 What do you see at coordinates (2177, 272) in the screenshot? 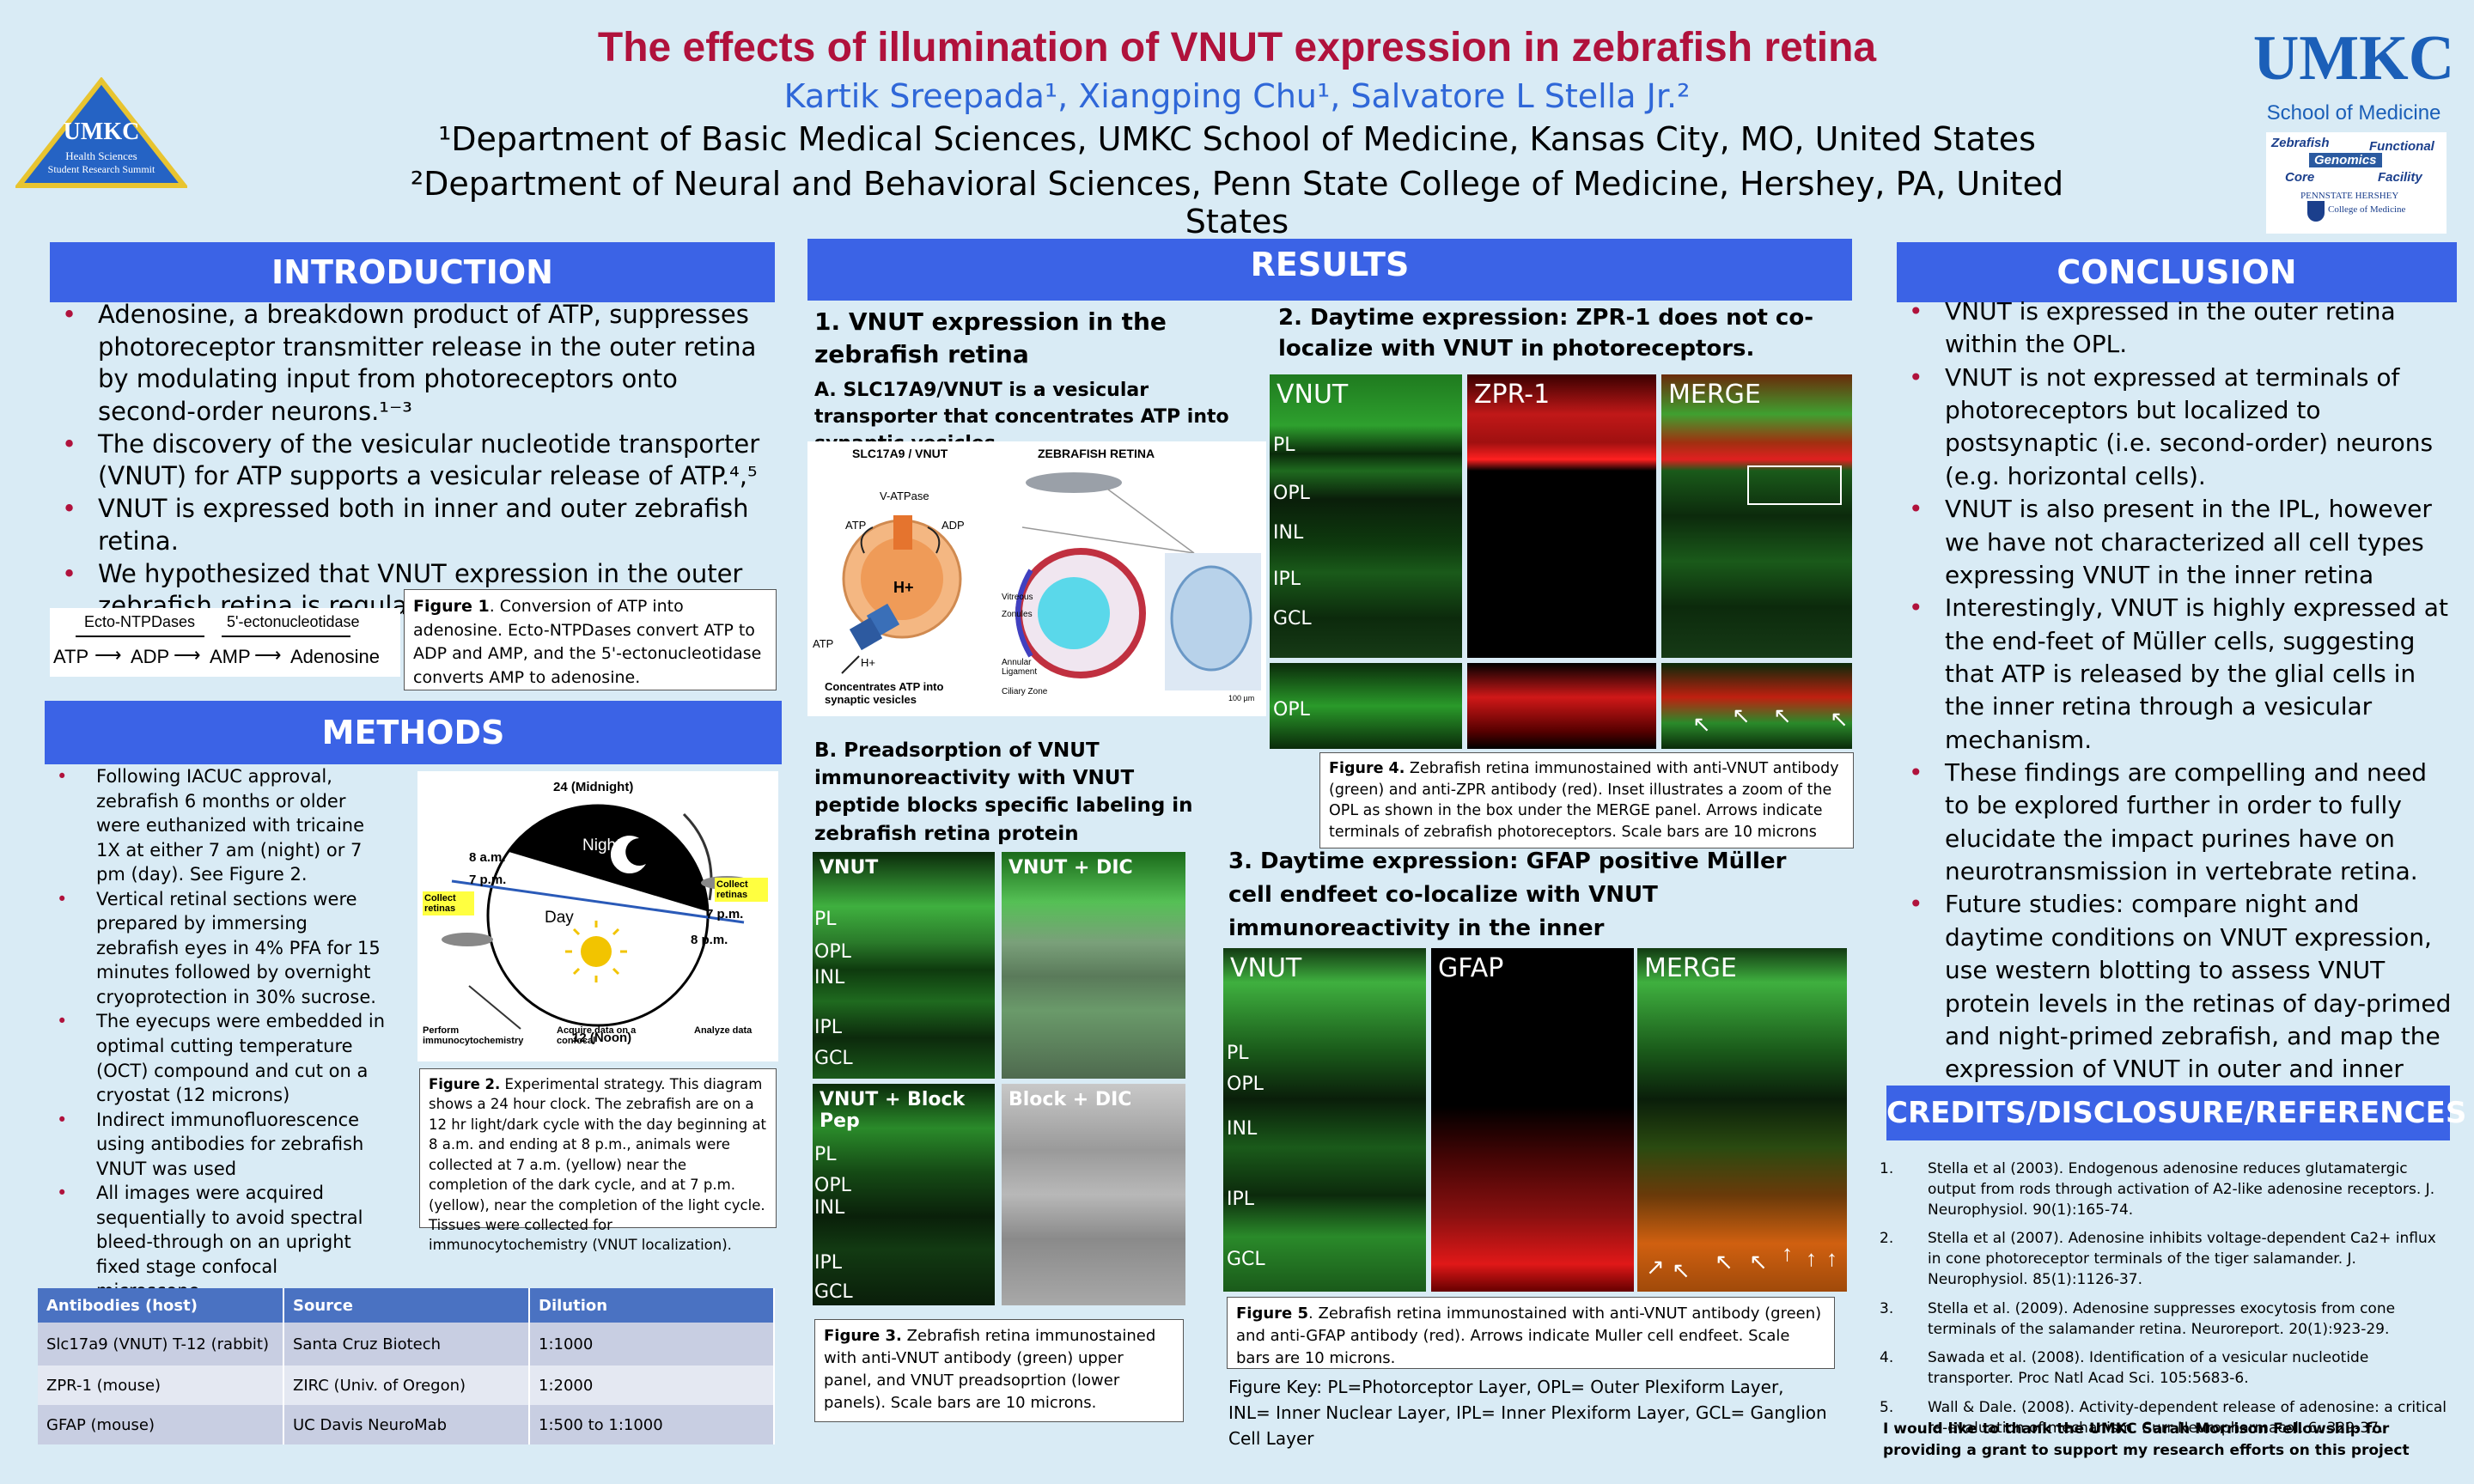
I see `conclusion-heading: CONCLUSION` at bounding box center [2177, 272].